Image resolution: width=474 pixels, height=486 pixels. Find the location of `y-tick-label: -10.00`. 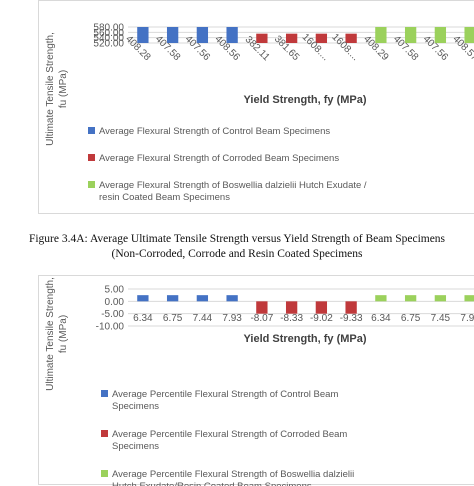

y-tick-label: -10.00 is located at coordinates (110, 327).